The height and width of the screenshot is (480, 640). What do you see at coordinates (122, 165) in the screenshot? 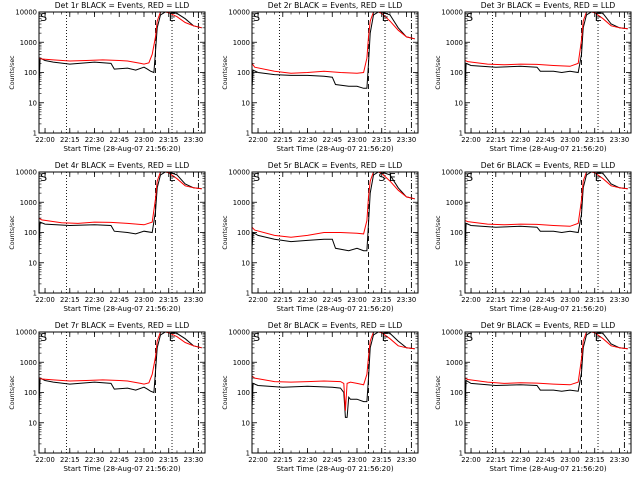
I see `chart-title: Det 4r BLACK = Events, RED = LLD` at bounding box center [122, 165].